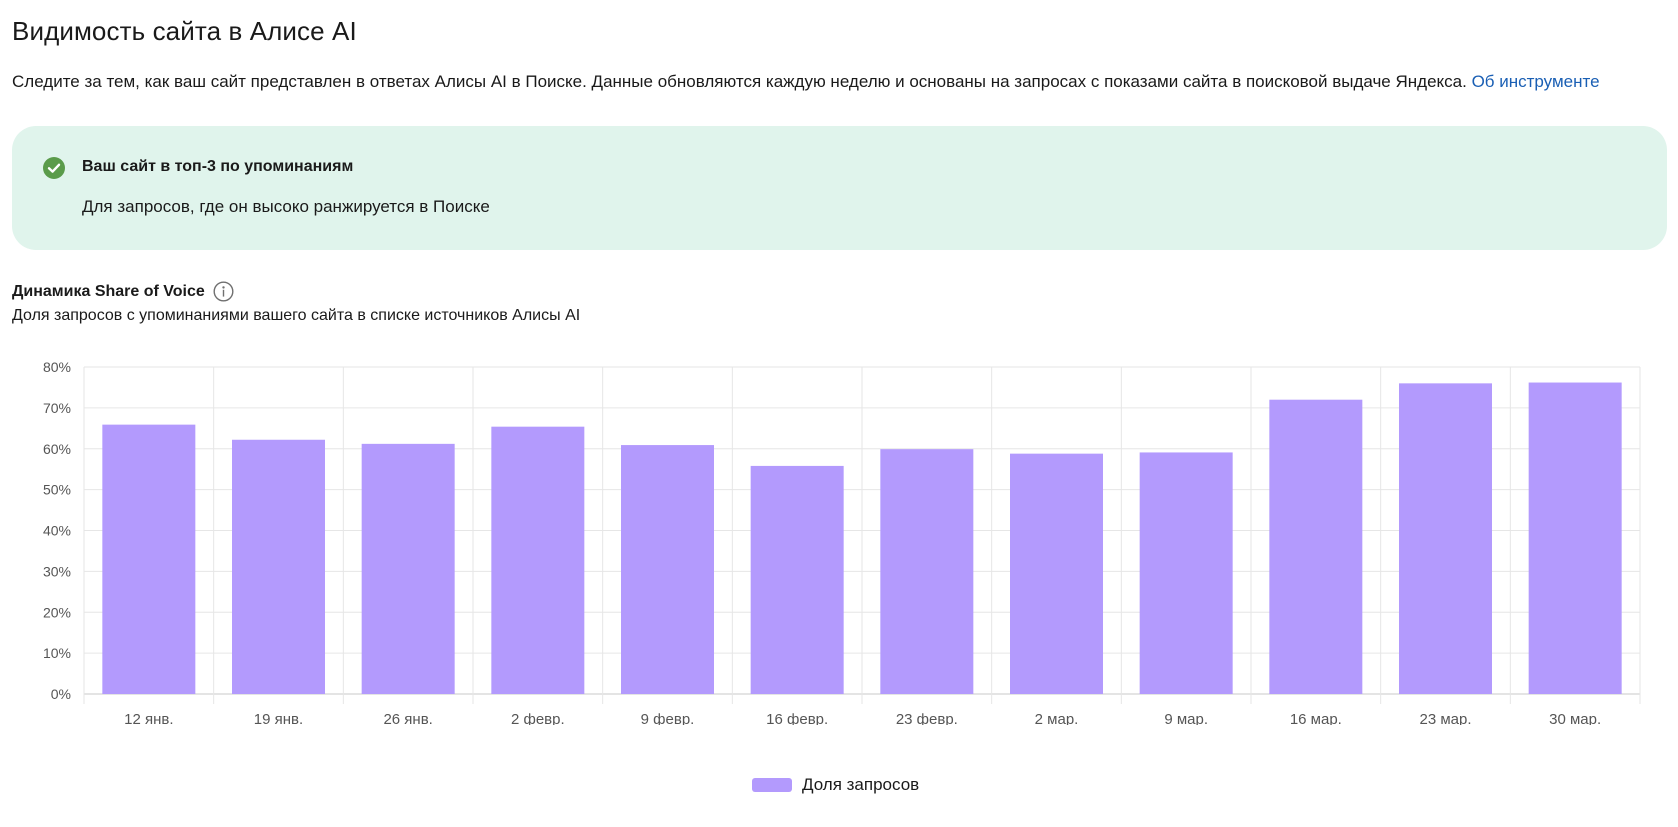 The image size is (1678, 827). I want to click on x-tick-label: 23 мар., so click(1445, 718).